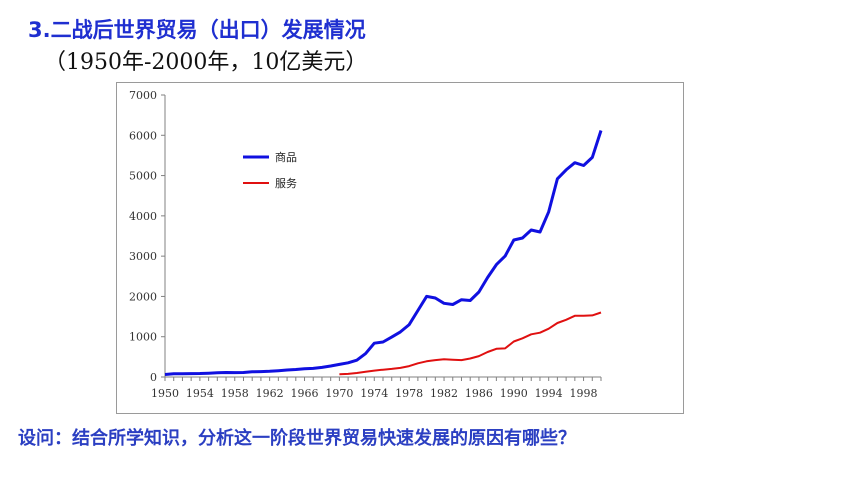  I want to click on x-tick-label: 1990, so click(514, 393).